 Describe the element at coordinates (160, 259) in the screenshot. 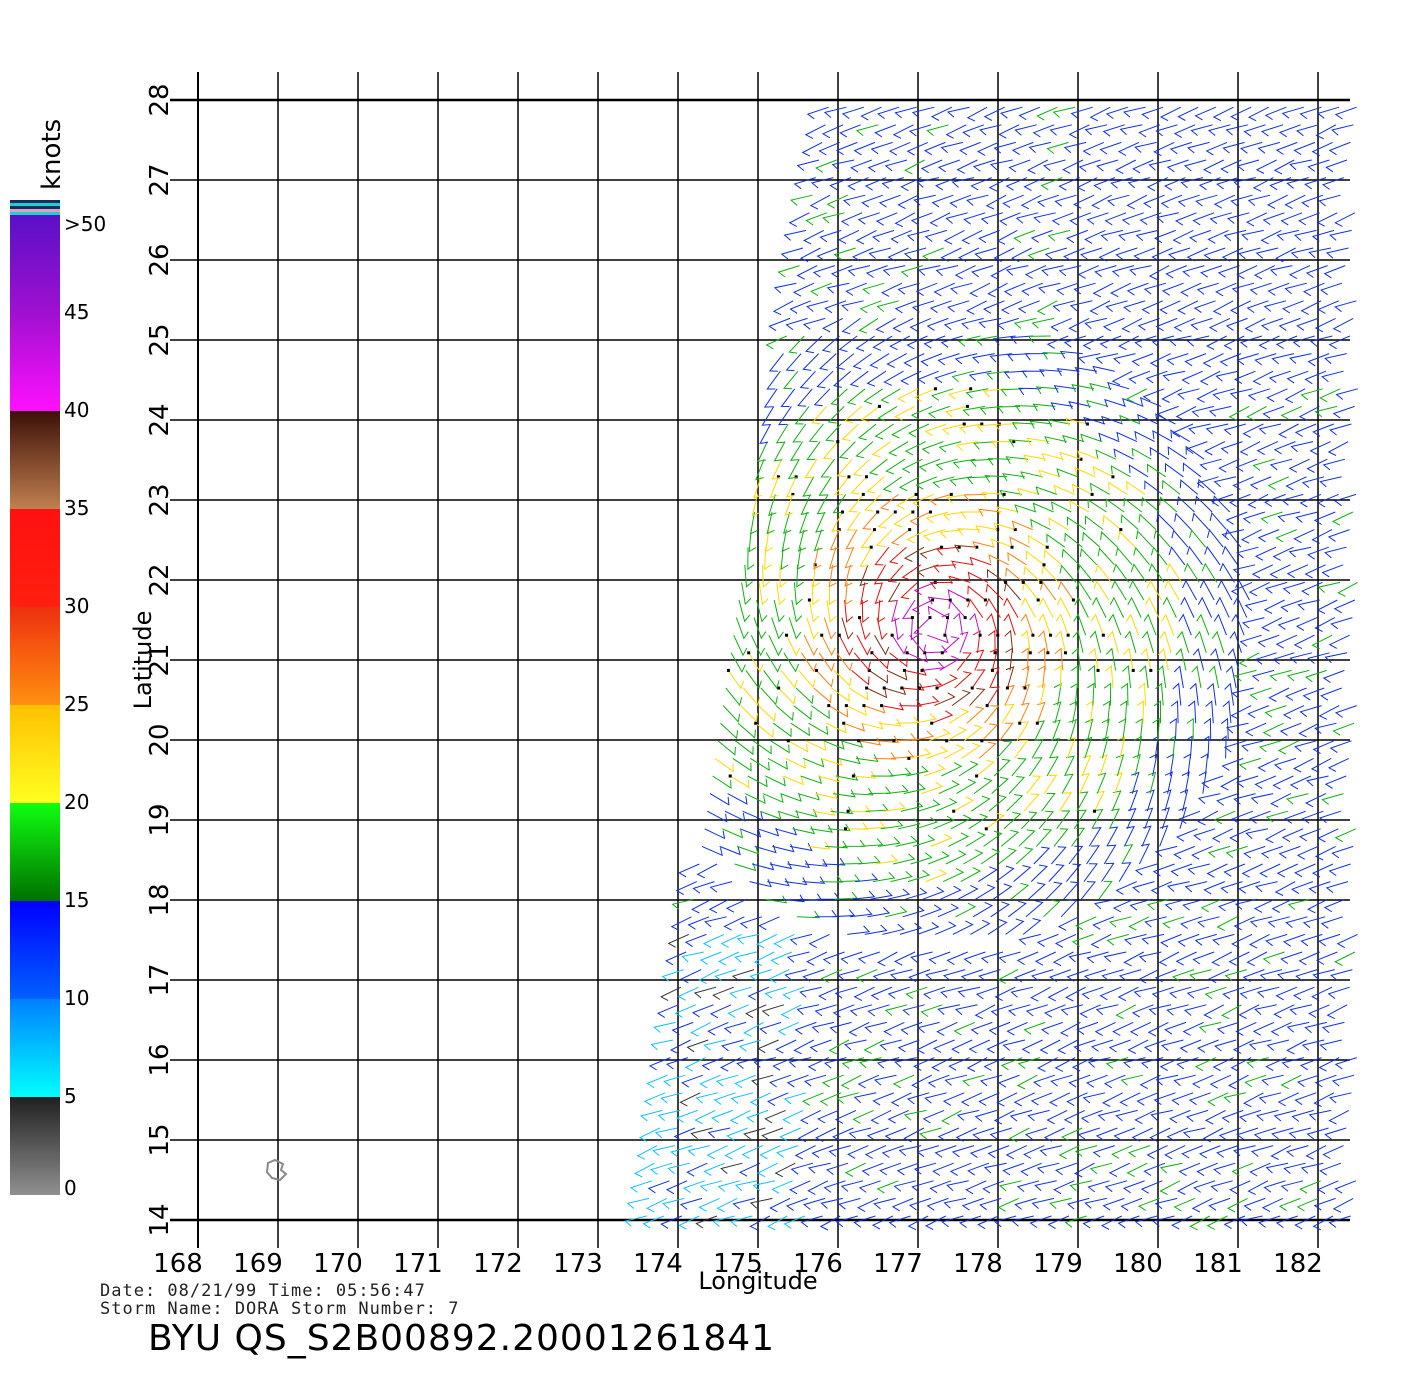

I see `latitude-tick-label: 26` at that location.